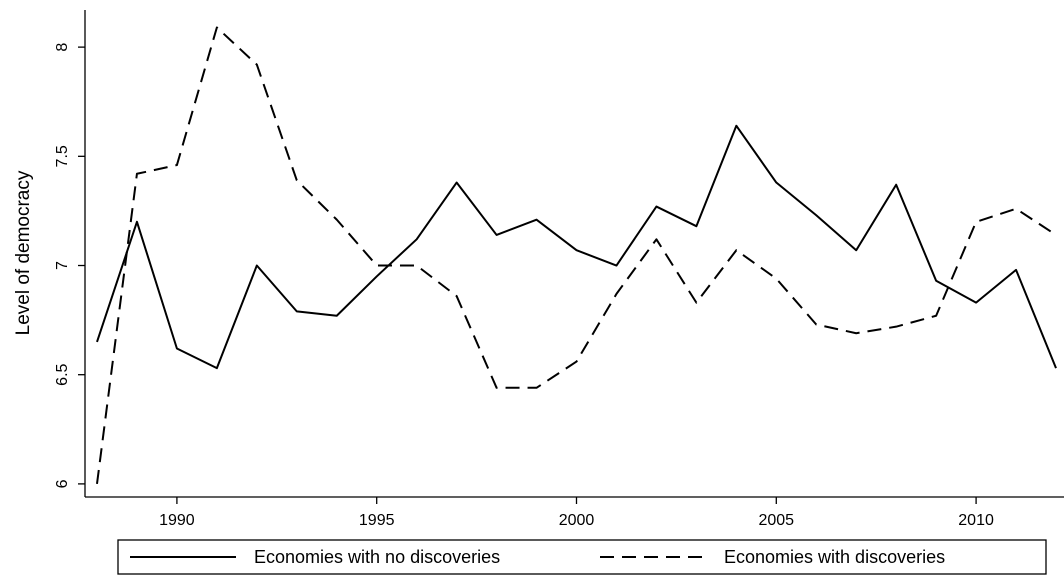 The image size is (1064, 575). What do you see at coordinates (62, 265) in the screenshot?
I see `y-tick-label: 7` at bounding box center [62, 265].